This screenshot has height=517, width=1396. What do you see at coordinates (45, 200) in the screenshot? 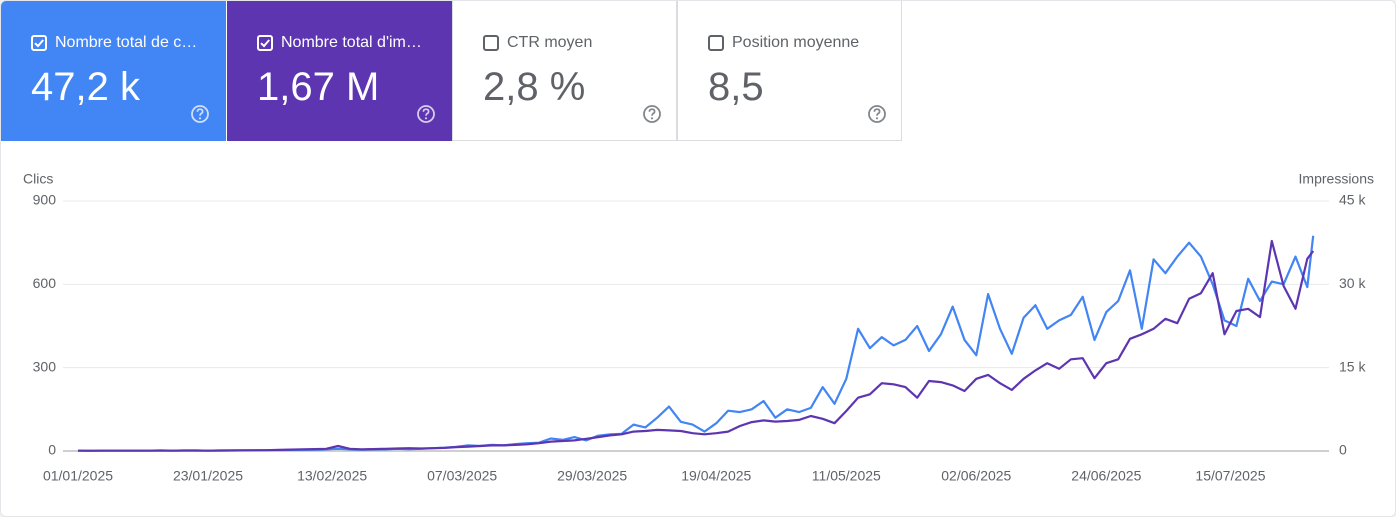
I see `y-tick-label: 900` at bounding box center [45, 200].